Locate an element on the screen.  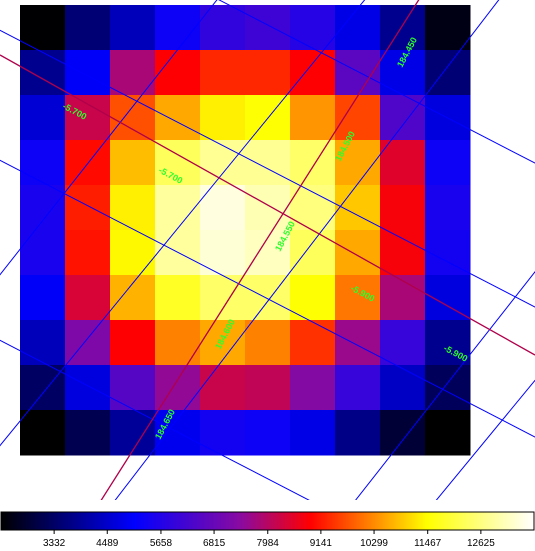
colorbar: 3332 4489 5658 6815 7984 9141 10299 11467 12625 is located at coordinates (267, 530).